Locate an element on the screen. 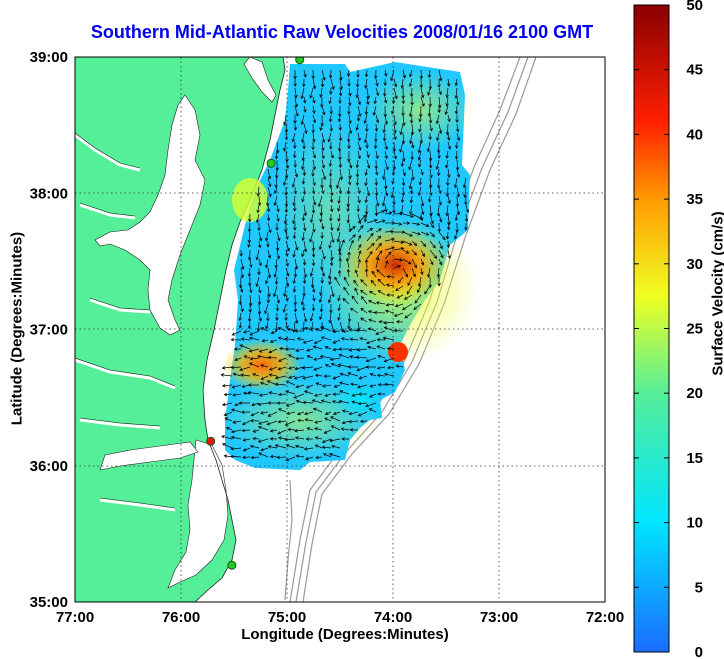 Image resolution: width=724 pixels, height=659 pixels. y-tick-labels: 39:00 38:00 37:00 36:00 35:00 is located at coordinates (49, 330).